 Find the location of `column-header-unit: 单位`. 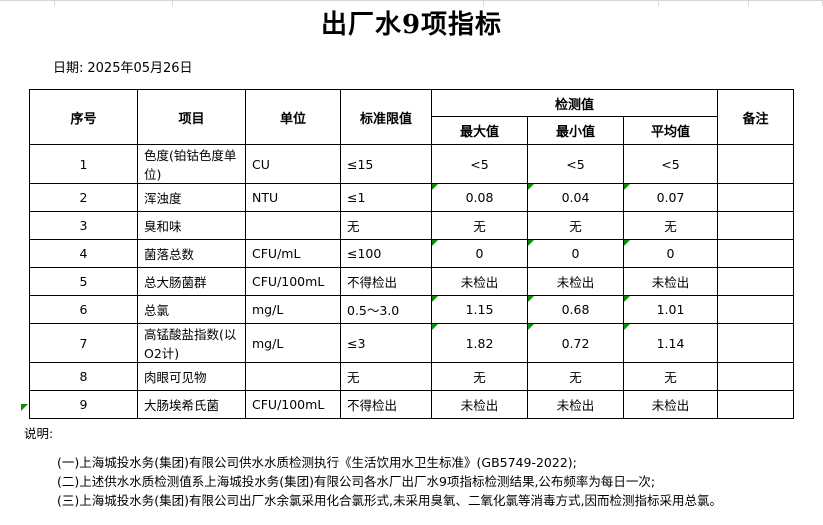

column-header-unit: 单位 is located at coordinates (293, 117).